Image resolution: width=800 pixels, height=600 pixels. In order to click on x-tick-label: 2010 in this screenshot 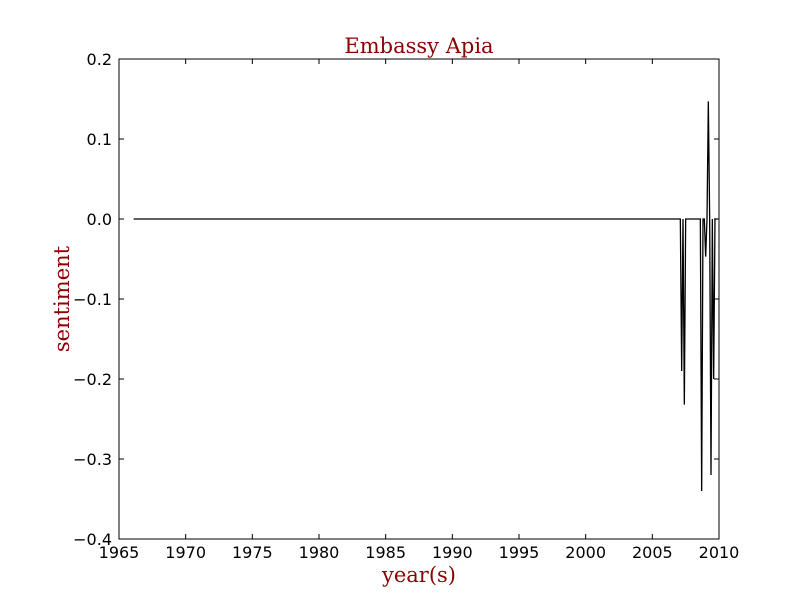, I will do `click(719, 552)`.